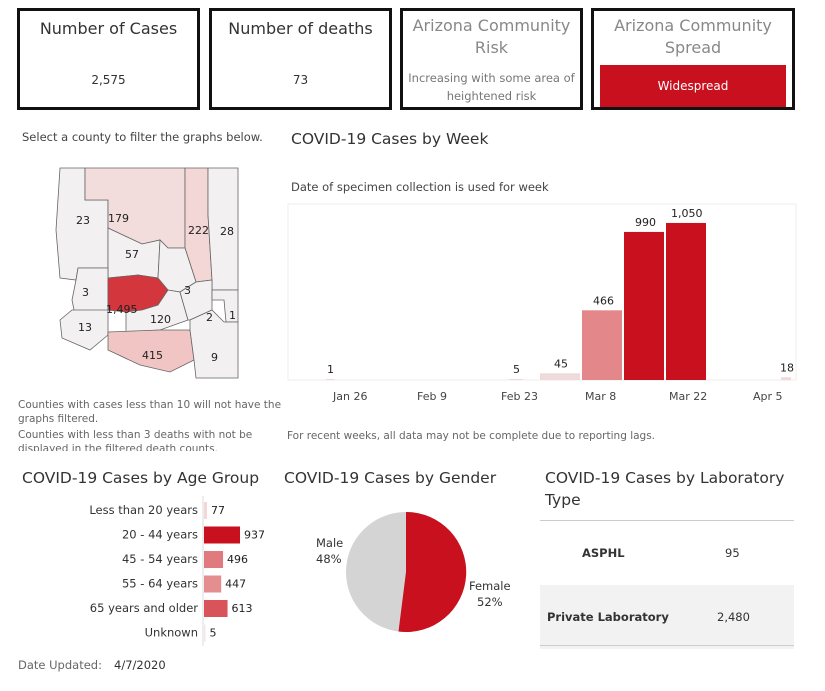  What do you see at coordinates (108, 80) in the screenshot?
I see `kpi-cases-value: 2,575` at bounding box center [108, 80].